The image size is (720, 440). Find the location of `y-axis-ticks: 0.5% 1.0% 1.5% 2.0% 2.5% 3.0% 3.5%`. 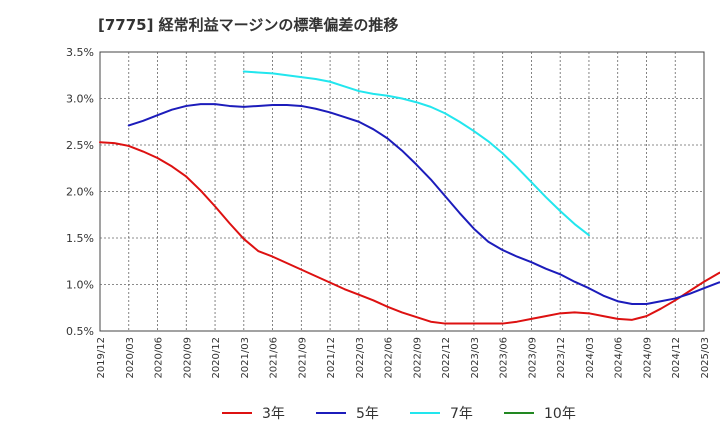

y-axis-ticks: 0.5% 1.0% 1.5% 2.0% 2.5% 3.0% 3.5% is located at coordinates (80, 192).